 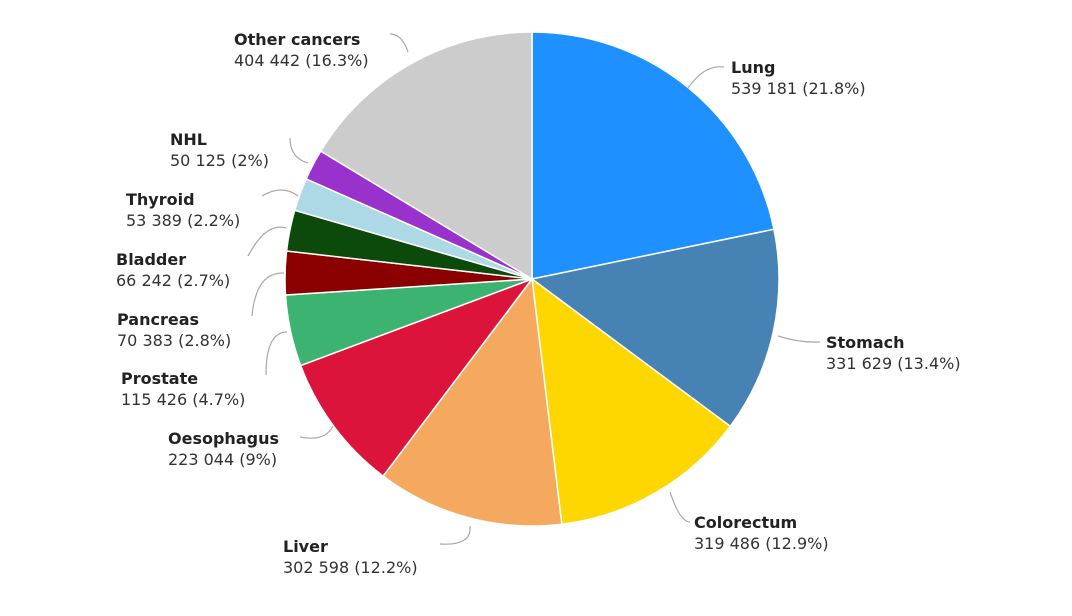 What do you see at coordinates (183, 389) in the screenshot?
I see `label-prostate: Prostate 115 426 (4.7%)` at bounding box center [183, 389].